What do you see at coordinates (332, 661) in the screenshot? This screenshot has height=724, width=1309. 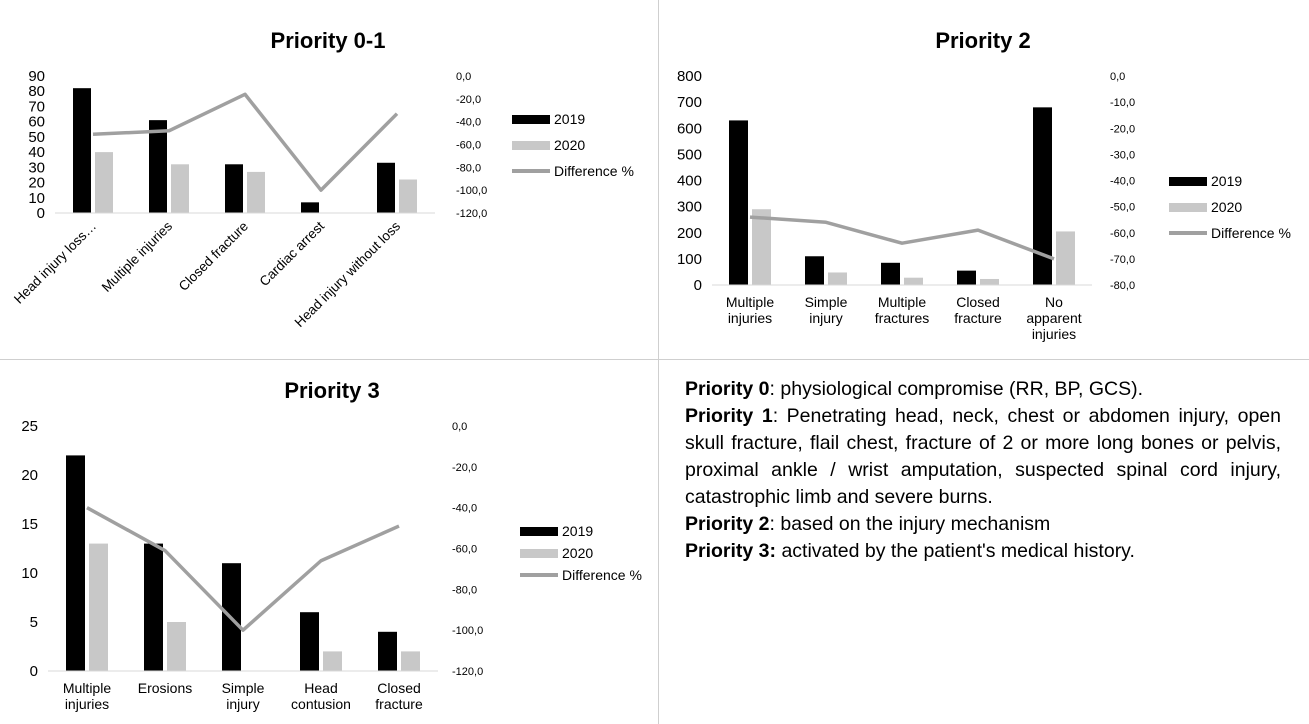 I see `bar-2020-head-contusion` at bounding box center [332, 661].